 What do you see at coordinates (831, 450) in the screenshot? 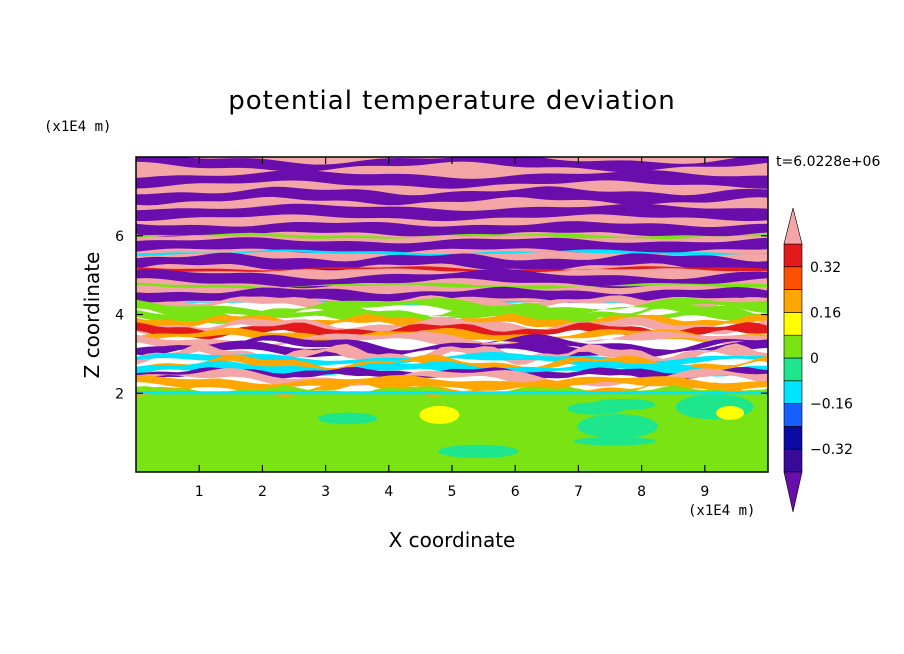
I see `colorbar-tick-label: −0.32` at bounding box center [831, 450].